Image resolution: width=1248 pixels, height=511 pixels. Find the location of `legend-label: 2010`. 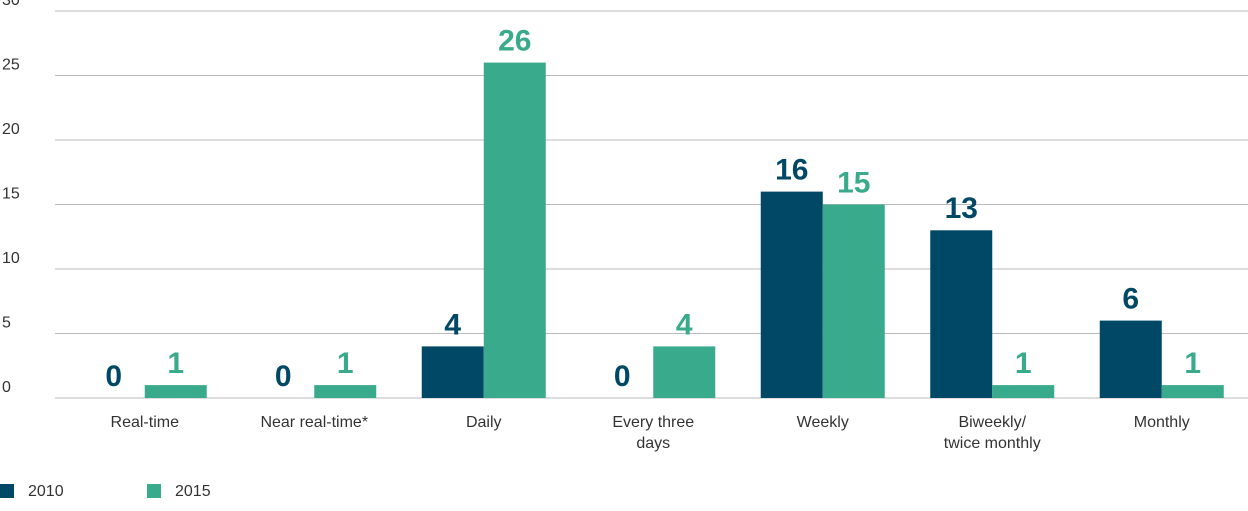

legend-label: 2010 is located at coordinates (46, 491).